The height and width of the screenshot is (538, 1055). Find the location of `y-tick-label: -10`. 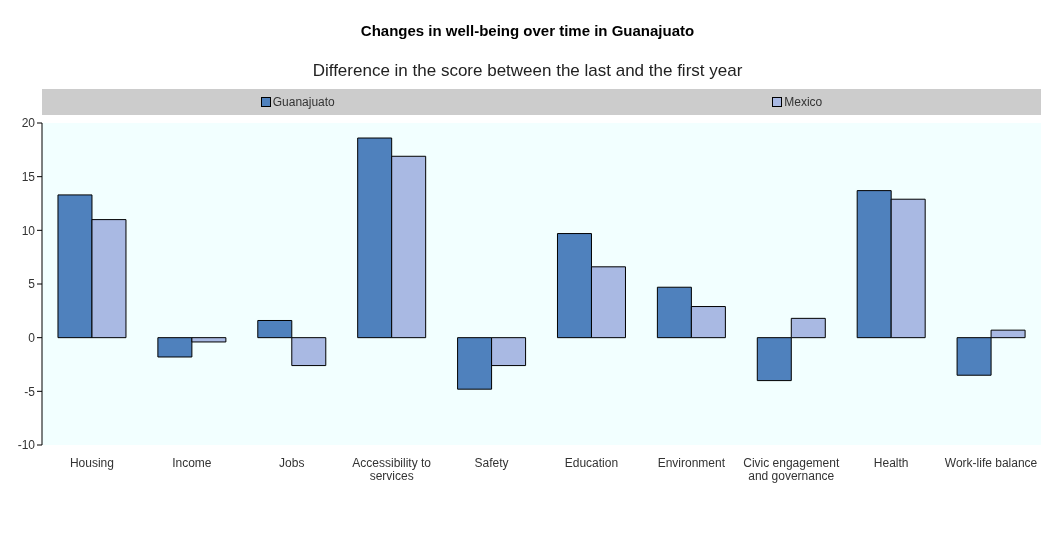

y-tick-label: -10 is located at coordinates (26, 445).